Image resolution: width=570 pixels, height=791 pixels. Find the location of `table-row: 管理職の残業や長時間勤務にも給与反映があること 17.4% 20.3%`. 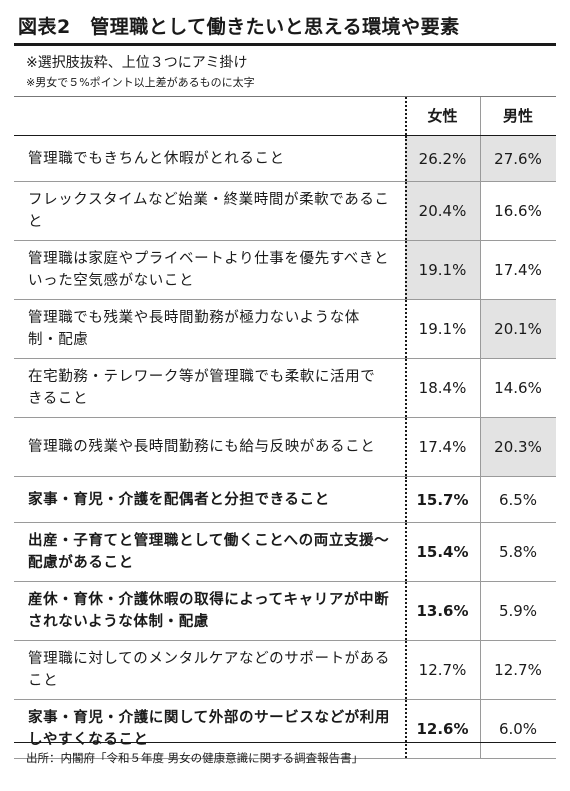

table-row: 管理職の残業や長時間勤務にも給与反映があること 17.4% 20.3% is located at coordinates (285, 447).